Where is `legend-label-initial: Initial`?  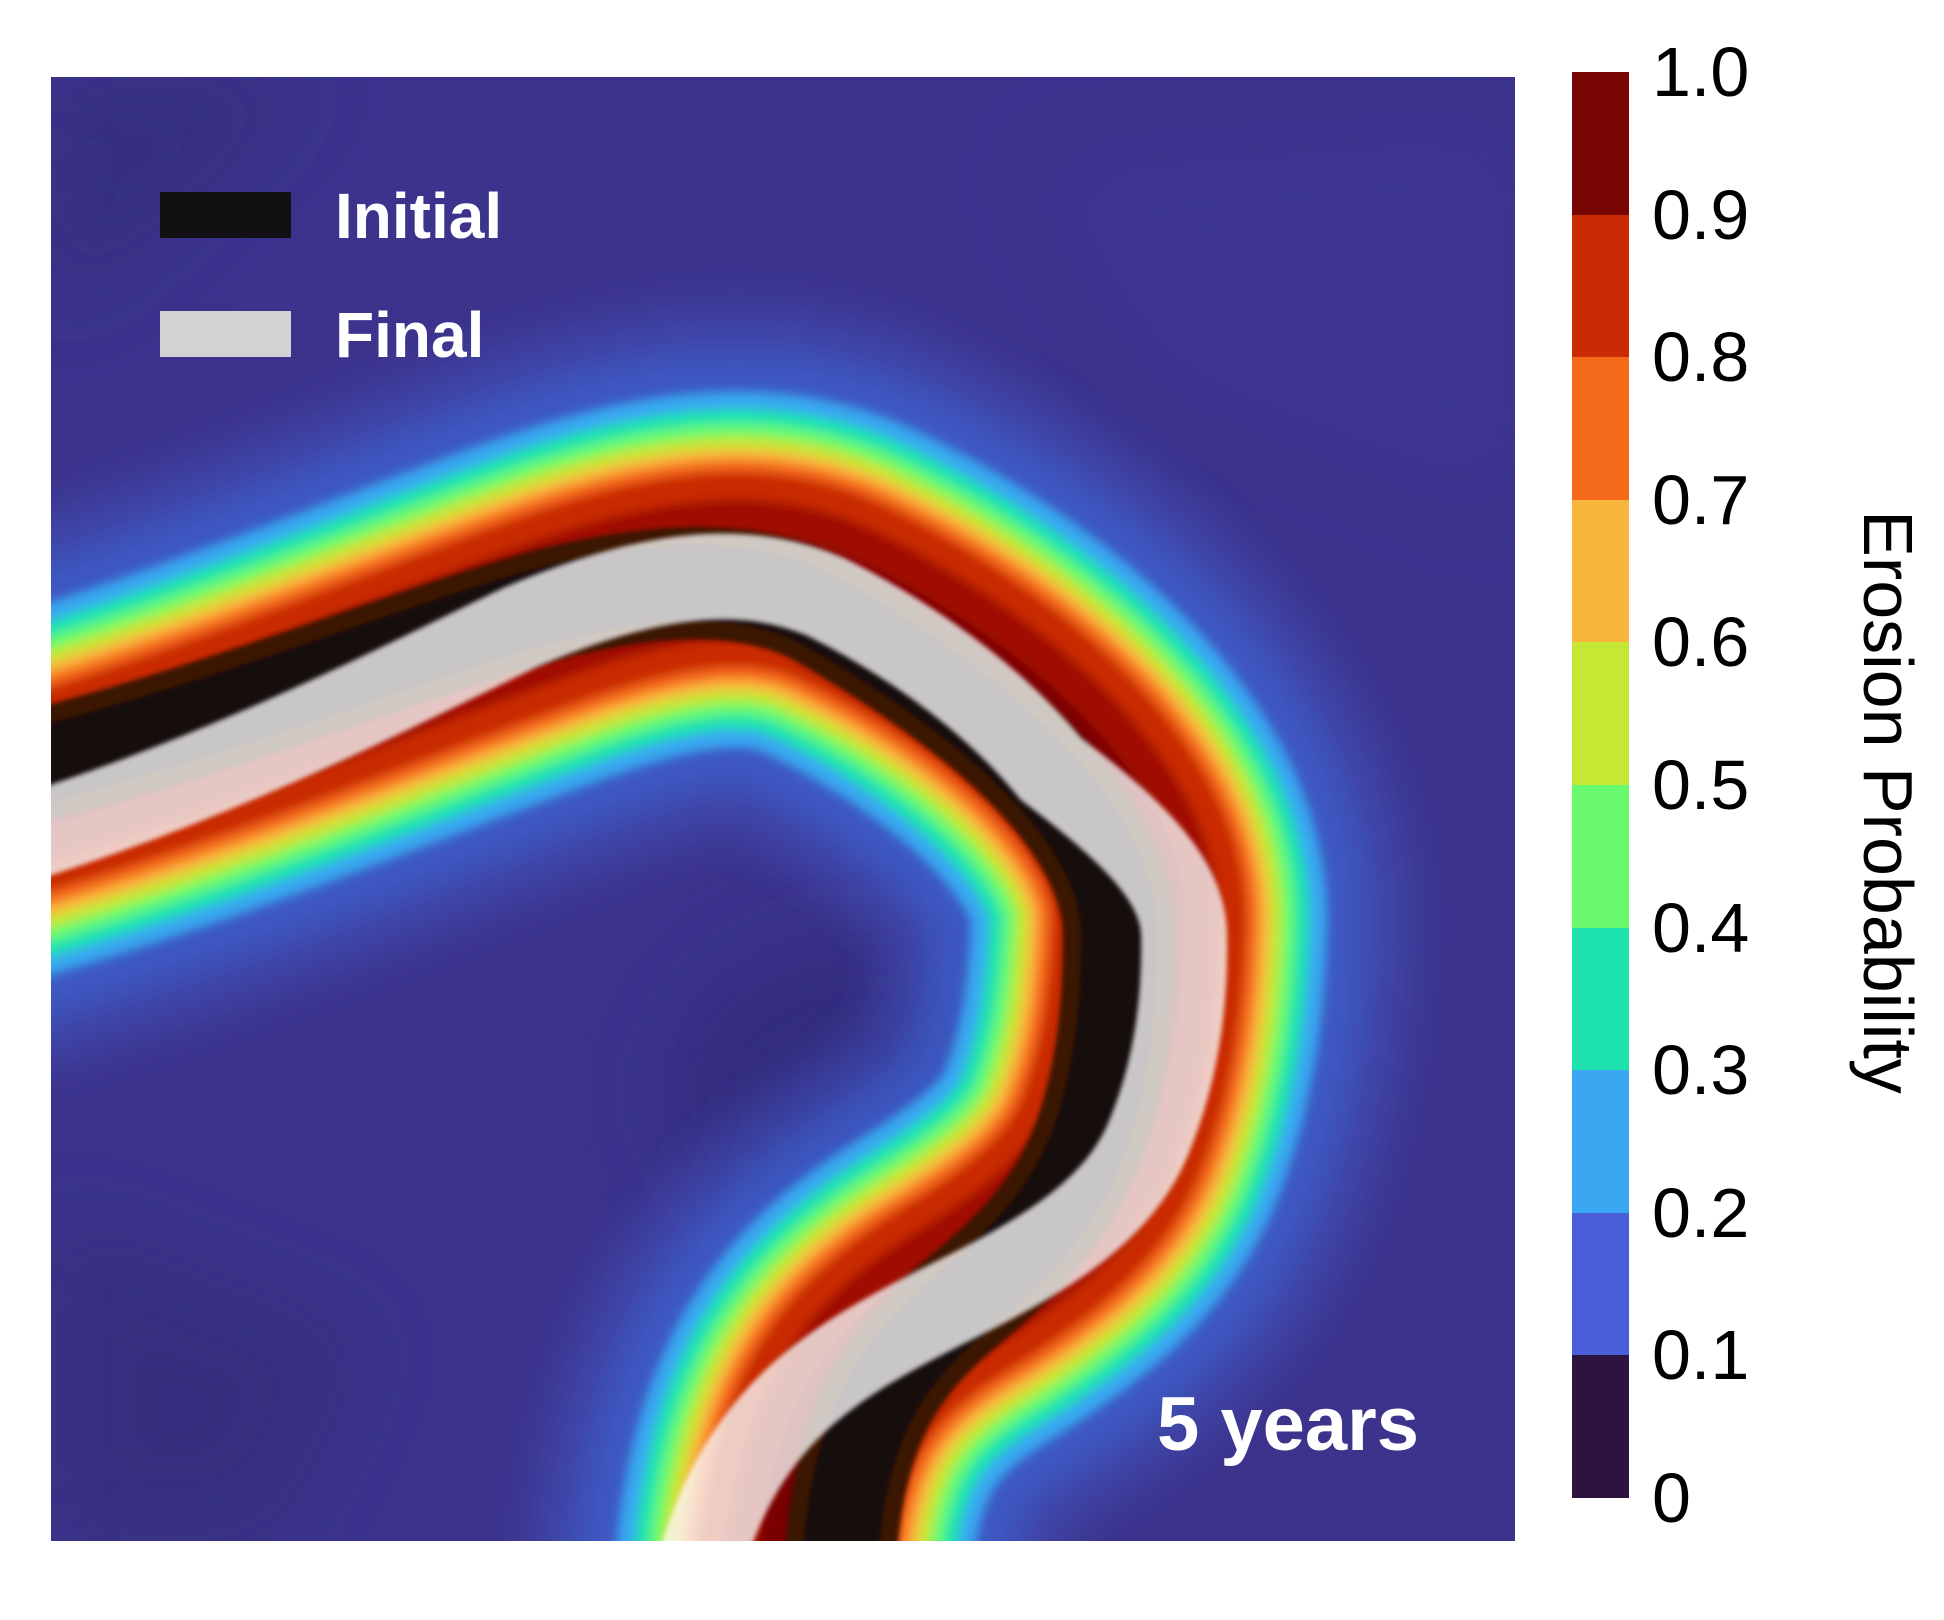
legend-label-initial: Initial is located at coordinates (419, 216).